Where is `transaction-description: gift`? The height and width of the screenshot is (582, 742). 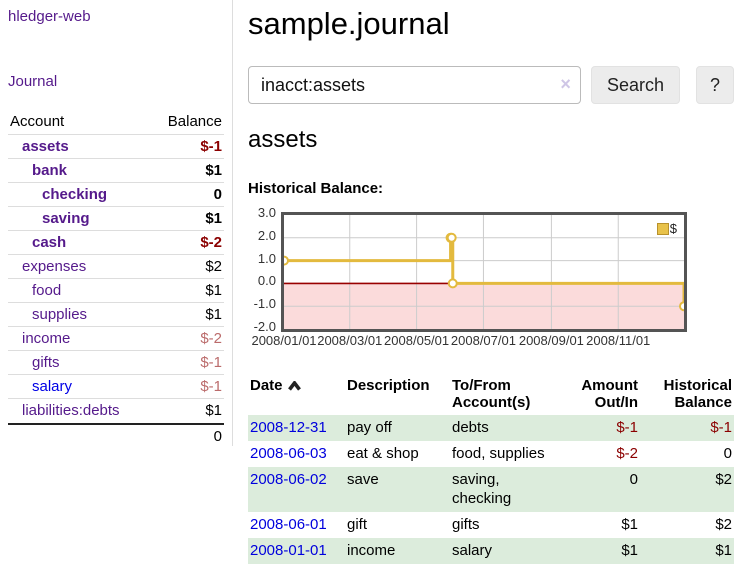
transaction-description: gift is located at coordinates (357, 525).